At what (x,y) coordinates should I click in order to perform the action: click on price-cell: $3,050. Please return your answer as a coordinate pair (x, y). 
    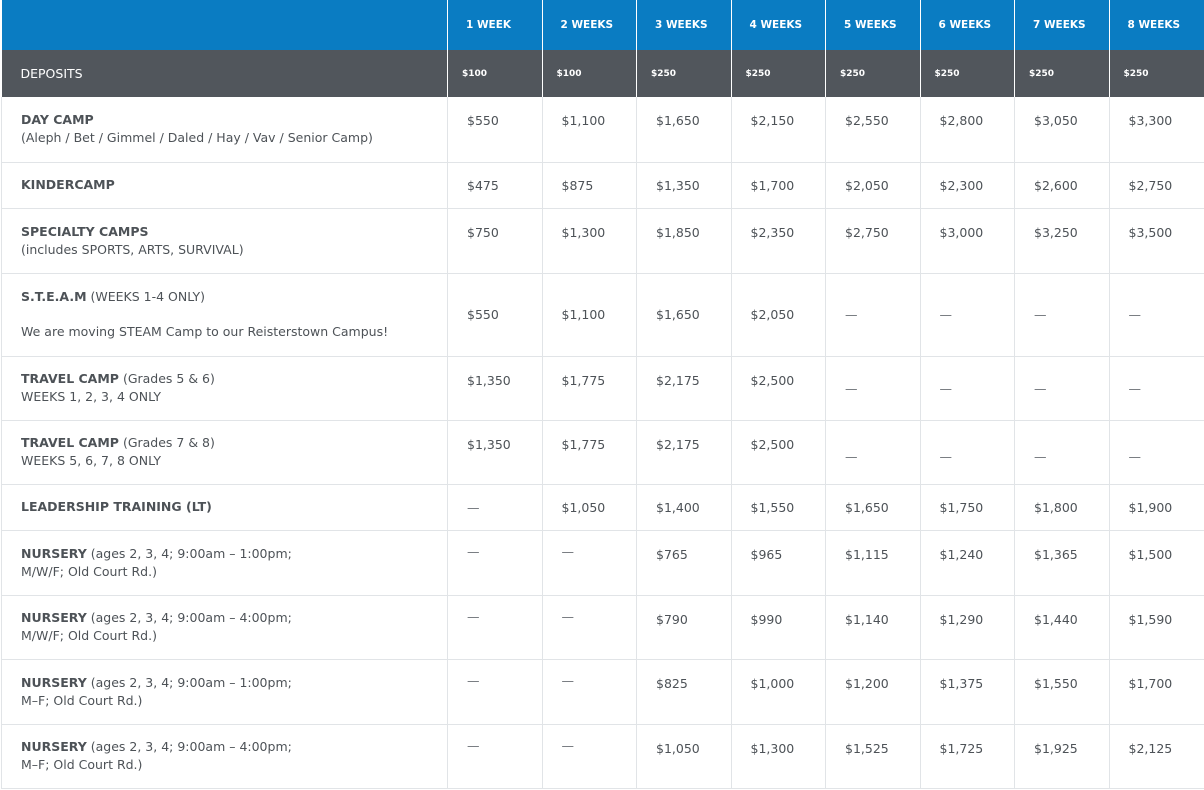
    Looking at the image, I should click on (1061, 130).